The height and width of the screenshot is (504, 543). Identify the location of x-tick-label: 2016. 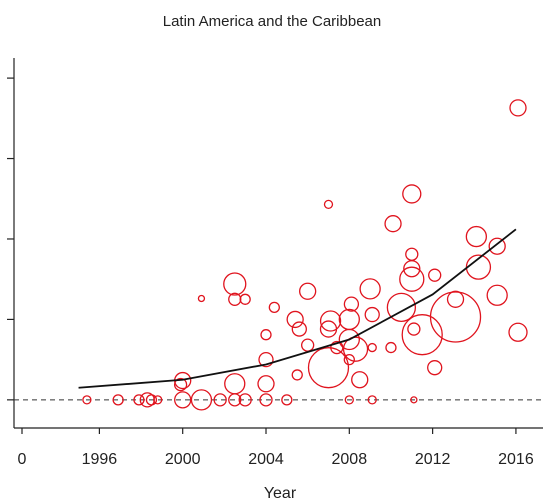
(516, 459).